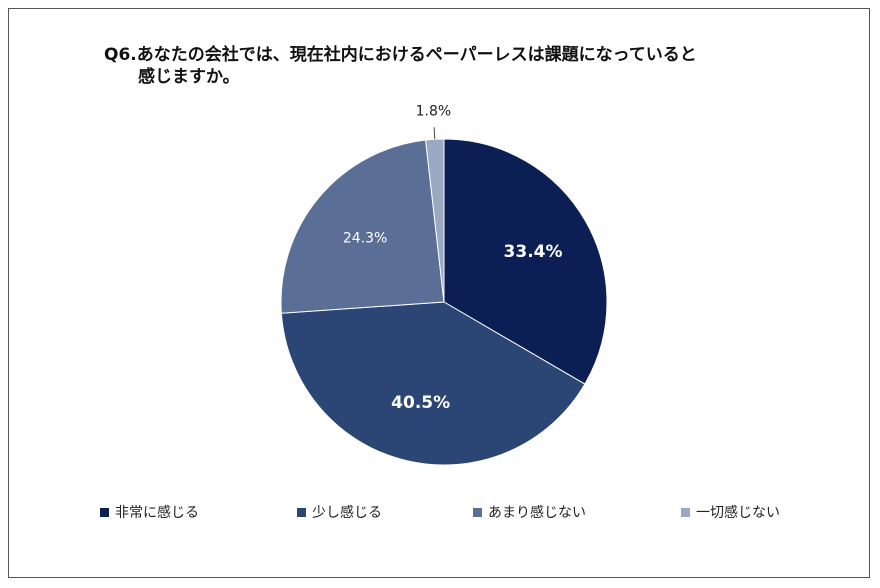 This screenshot has width=880, height=588. What do you see at coordinates (440, 514) in the screenshot?
I see `chart-legend: 非常に感じる 少し感じる あまり感じない 一切感じない` at bounding box center [440, 514].